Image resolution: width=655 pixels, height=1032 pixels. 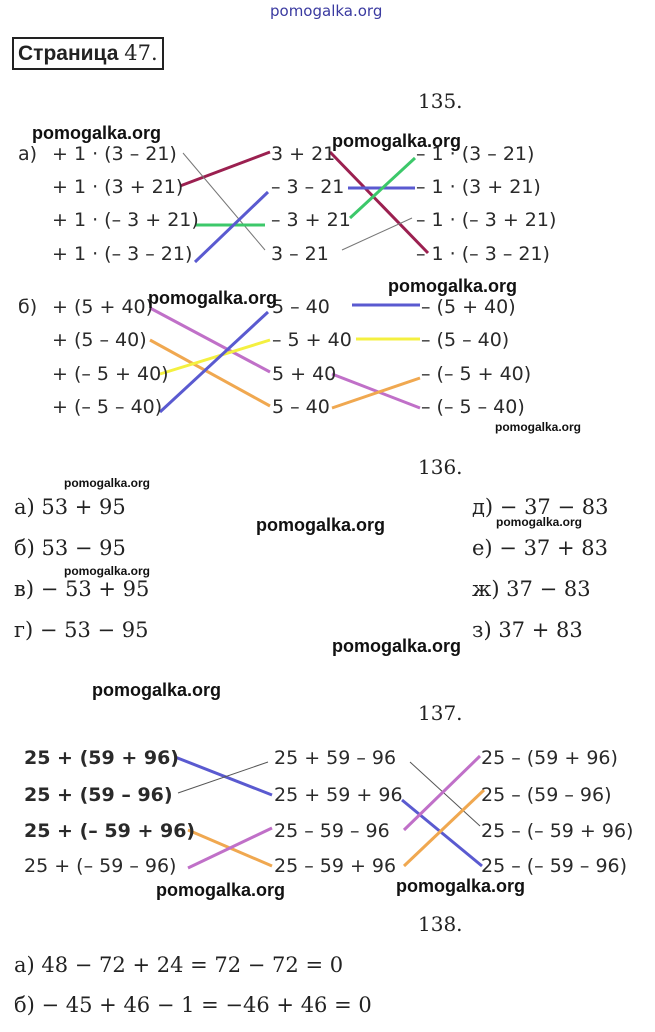 What do you see at coordinates (527, 630) in the screenshot?
I see `ex136-item-z: з) 37 + 83` at bounding box center [527, 630].